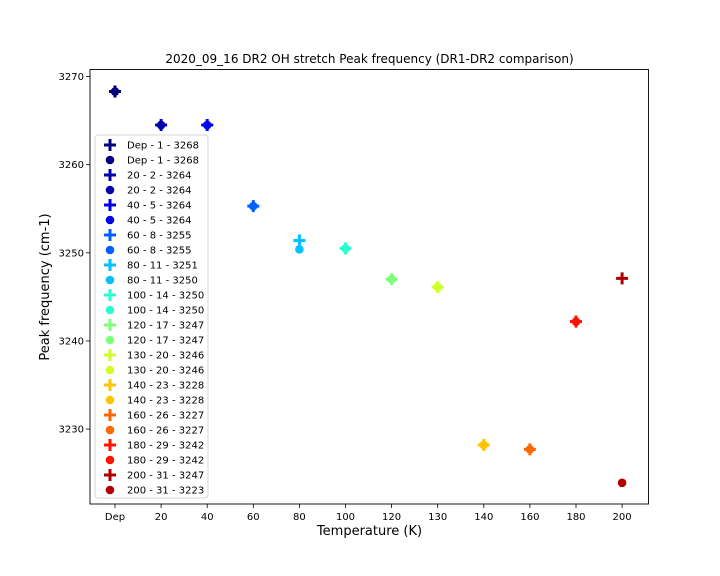 The image size is (720, 576). What do you see at coordinates (575, 517) in the screenshot?
I see `x-tick-label: 180` at bounding box center [575, 517].